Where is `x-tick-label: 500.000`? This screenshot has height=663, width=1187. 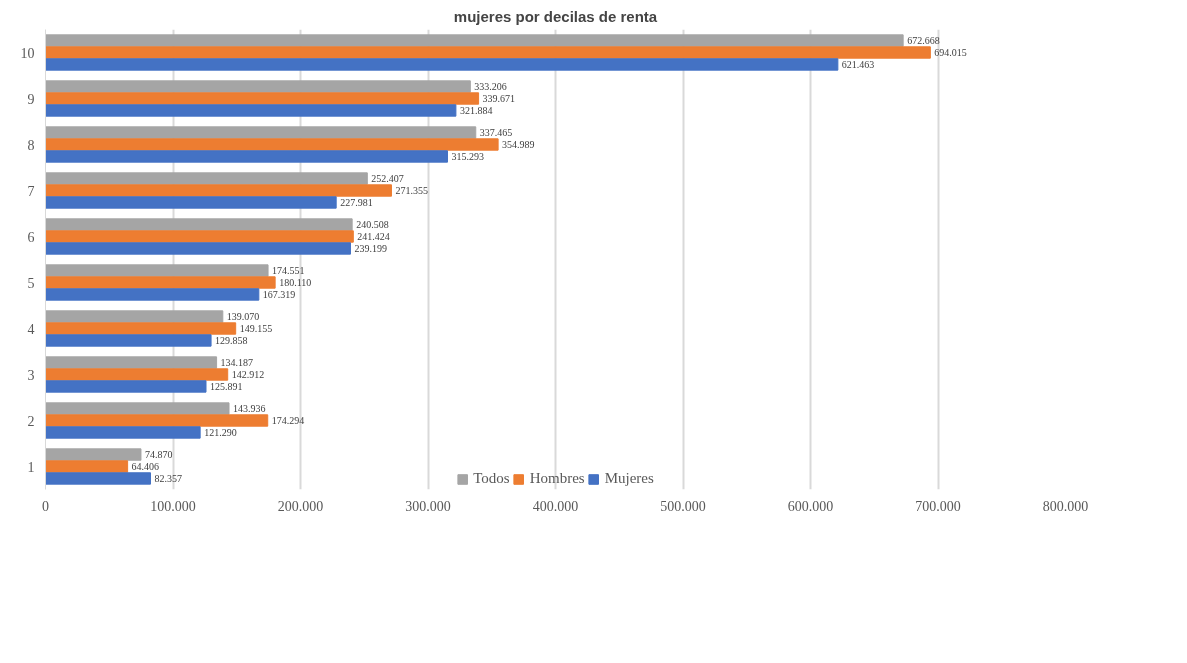
x-tick-label: 500.000 is located at coordinates (683, 506).